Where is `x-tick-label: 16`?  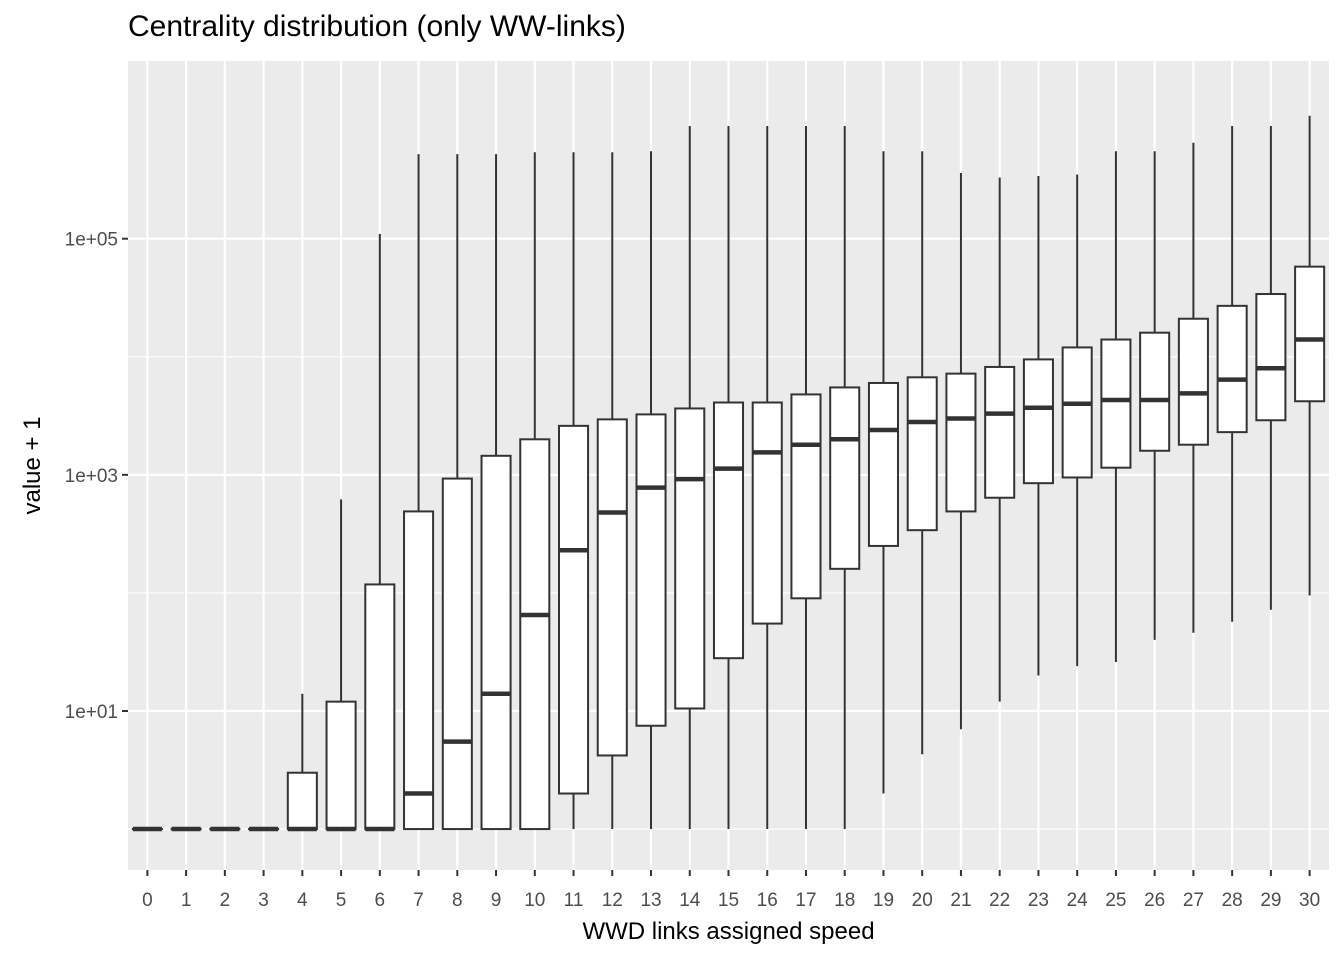
x-tick-label: 16 is located at coordinates (767, 900).